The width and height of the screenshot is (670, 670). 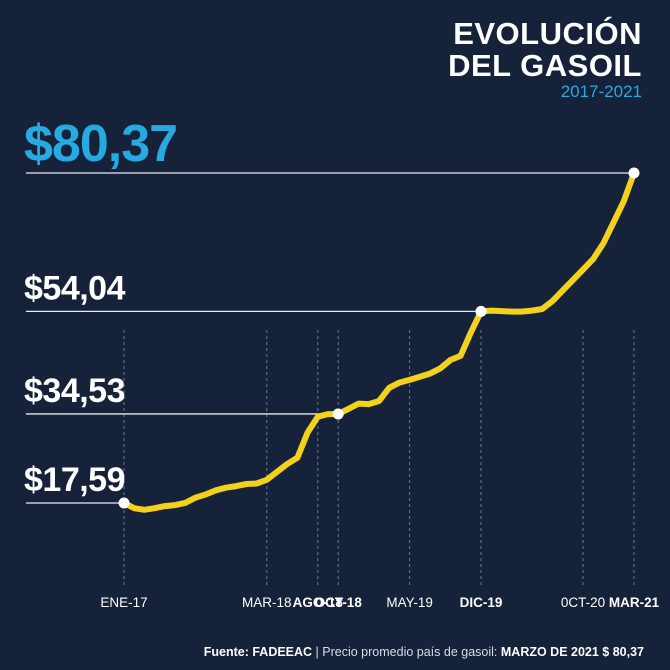 What do you see at coordinates (634, 602) in the screenshot?
I see `x-tick-label: MAR-21` at bounding box center [634, 602].